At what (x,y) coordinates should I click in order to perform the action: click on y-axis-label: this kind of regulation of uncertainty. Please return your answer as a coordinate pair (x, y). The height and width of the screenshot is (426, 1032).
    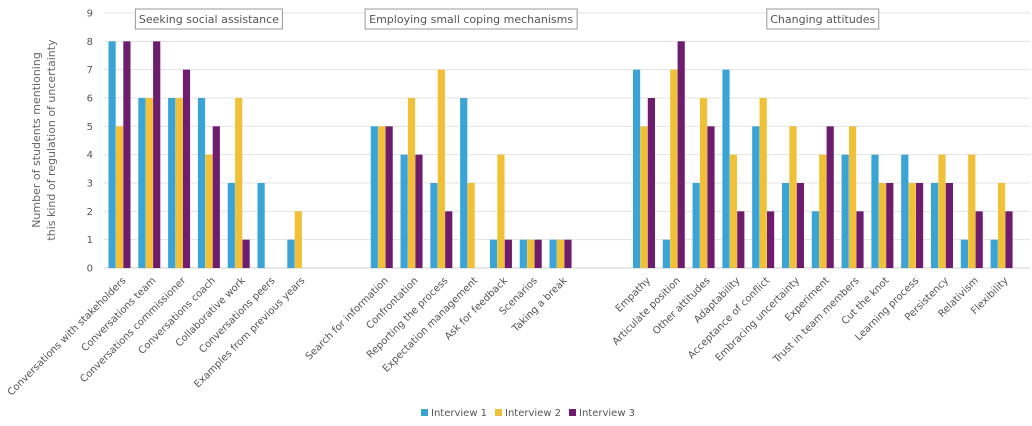
    Looking at the image, I should click on (51, 140).